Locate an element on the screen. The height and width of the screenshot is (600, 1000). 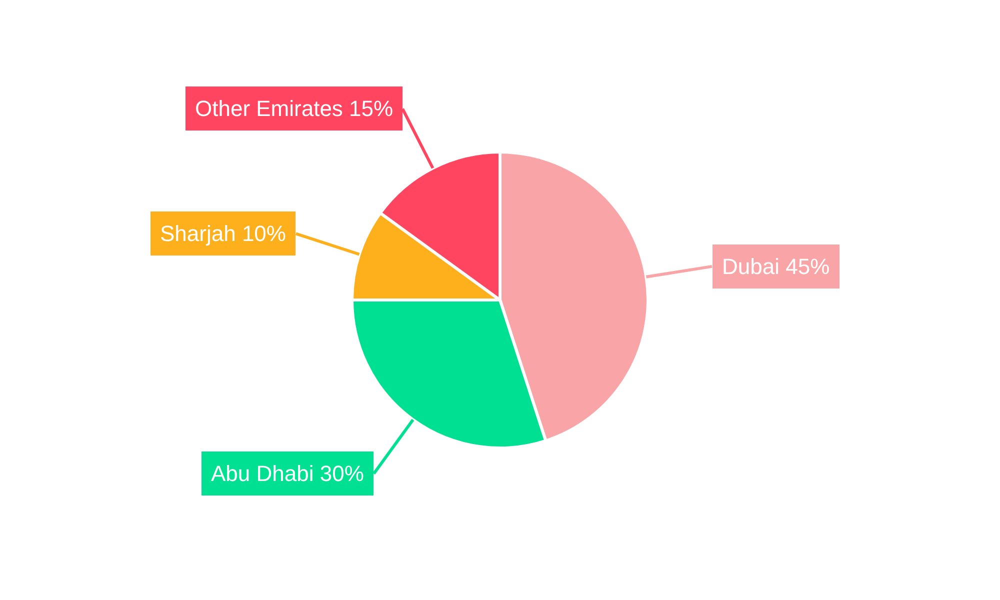
slice-label: Dubai 45% is located at coordinates (776, 266).